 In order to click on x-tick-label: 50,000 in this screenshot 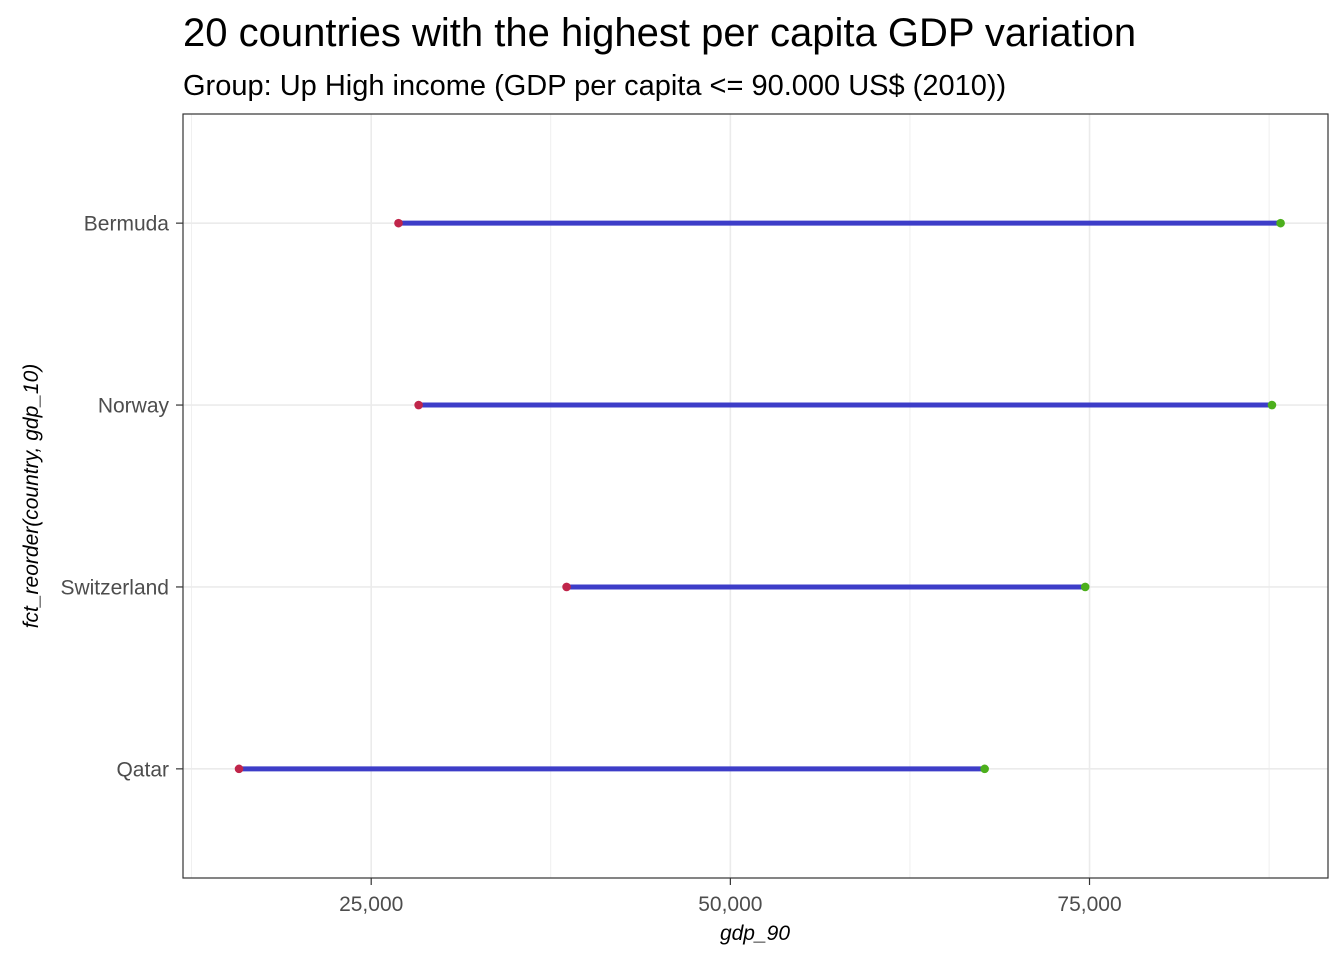, I will do `click(730, 904)`.